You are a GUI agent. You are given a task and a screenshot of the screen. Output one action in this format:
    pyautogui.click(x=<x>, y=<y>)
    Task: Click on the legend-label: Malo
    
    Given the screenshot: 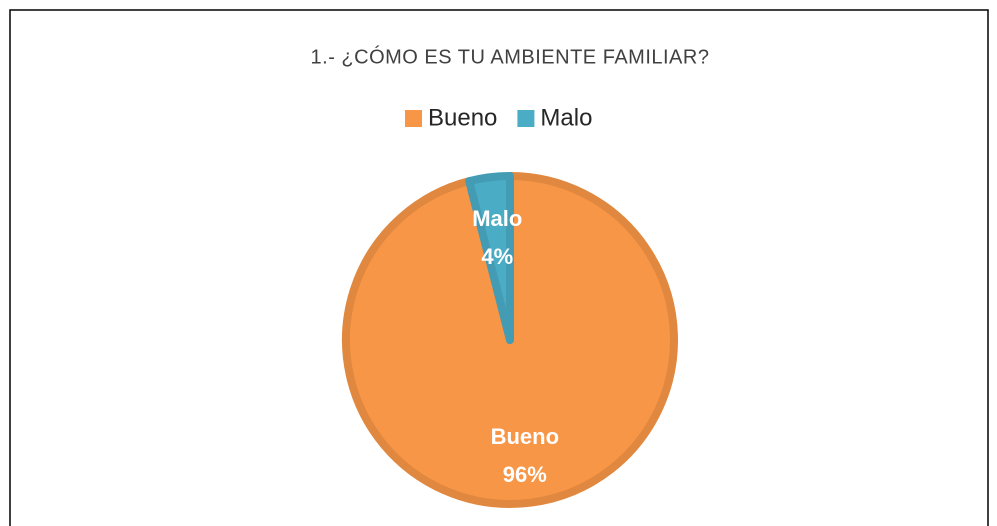 What is the action you would take?
    pyautogui.click(x=566, y=117)
    